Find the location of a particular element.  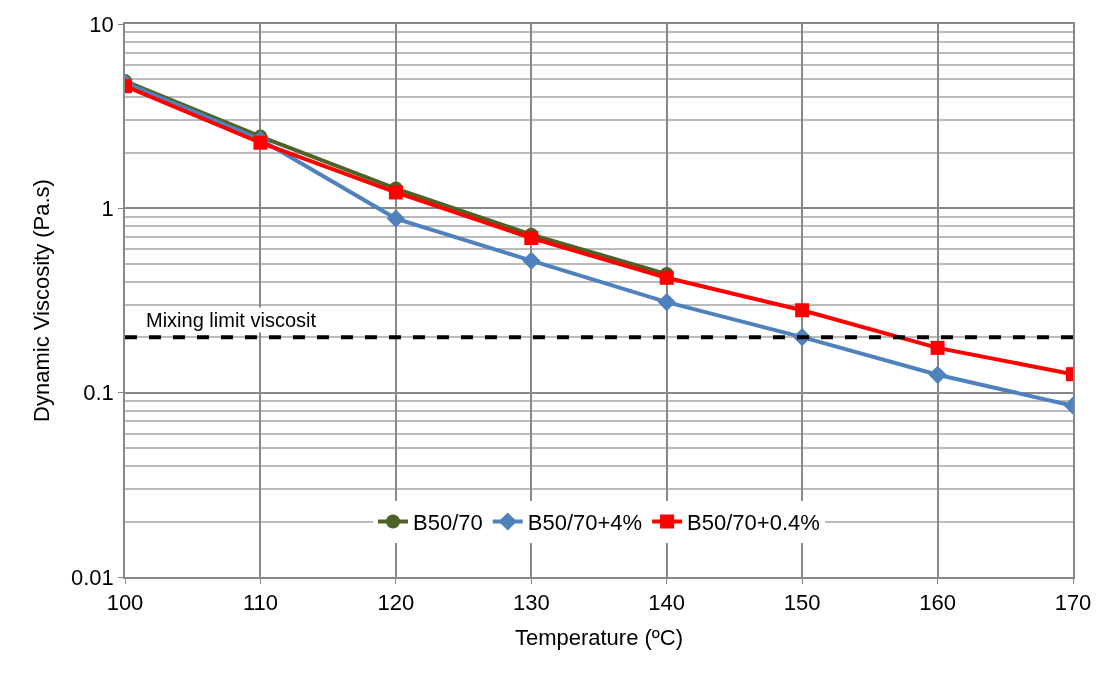

x-axis-title: Temperature (ºC) is located at coordinates (599, 637).